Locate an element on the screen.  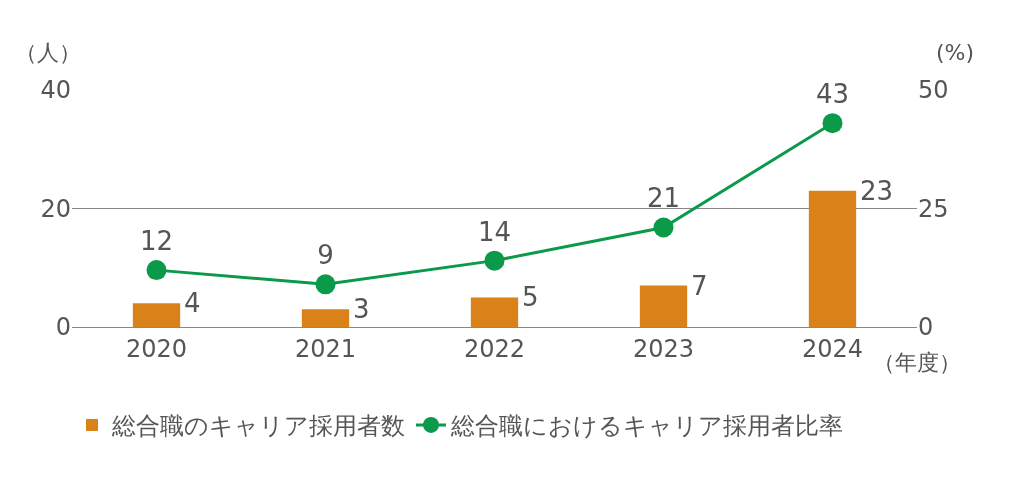
data-label: 14 is located at coordinates (494, 231).